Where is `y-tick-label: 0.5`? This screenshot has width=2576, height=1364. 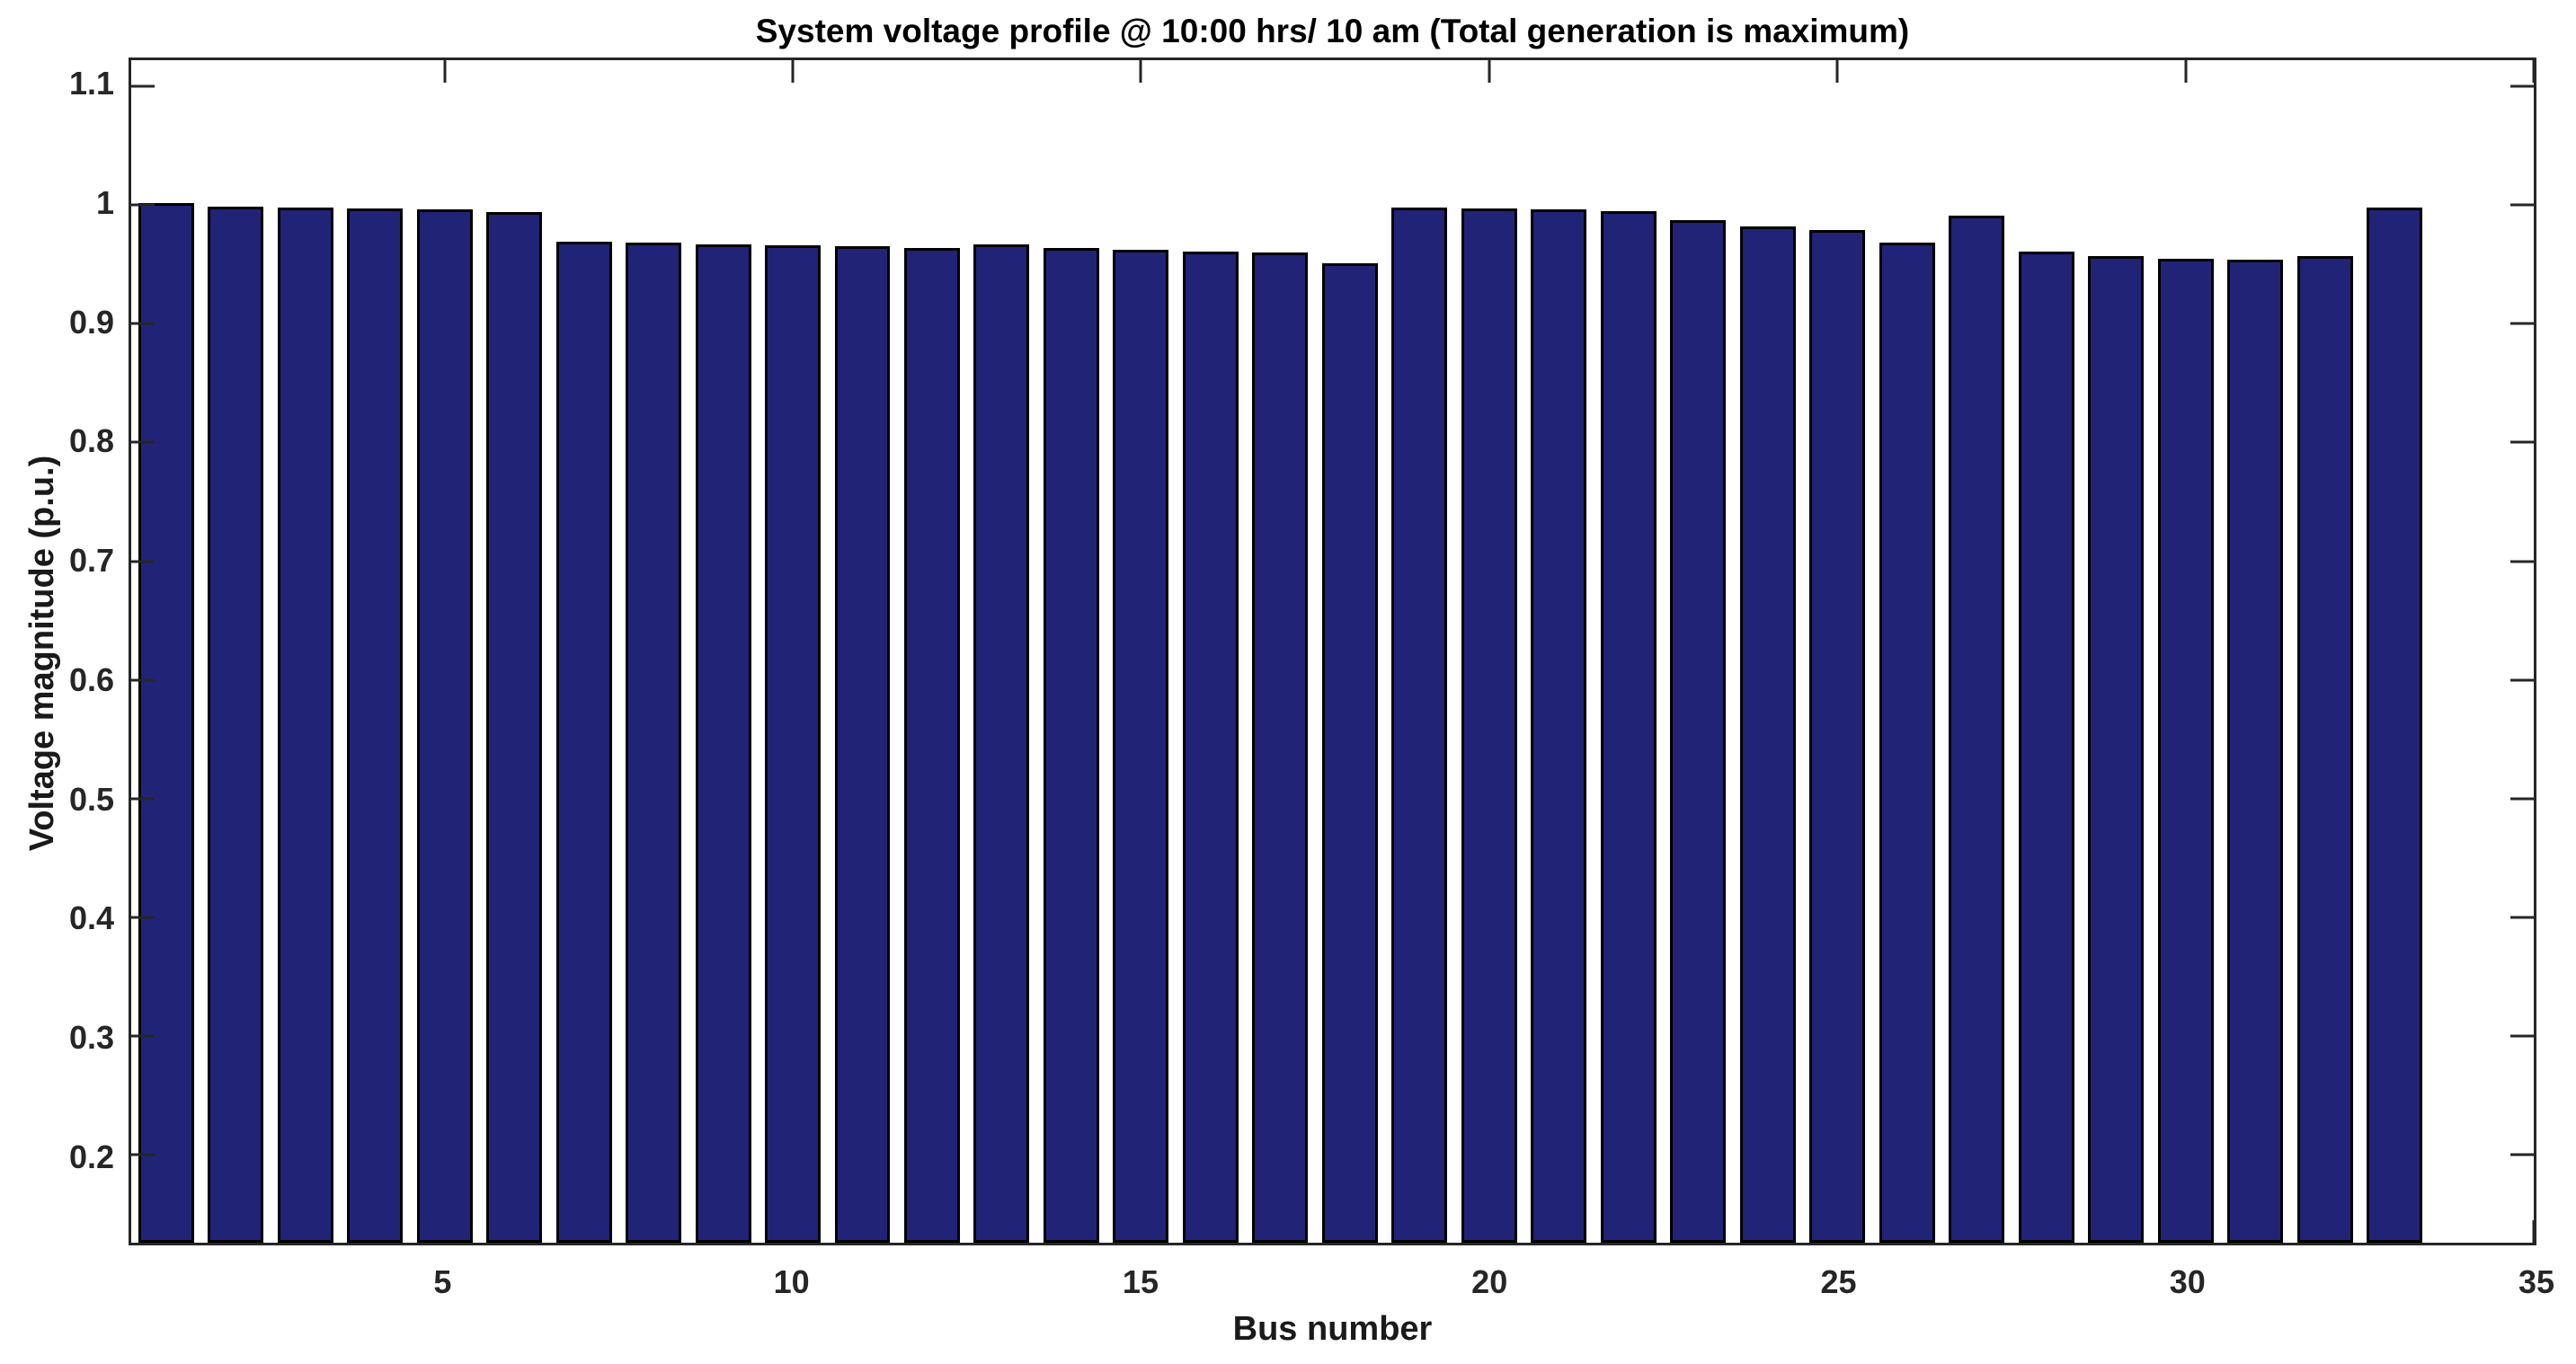
y-tick-label: 0.5 is located at coordinates (91, 799).